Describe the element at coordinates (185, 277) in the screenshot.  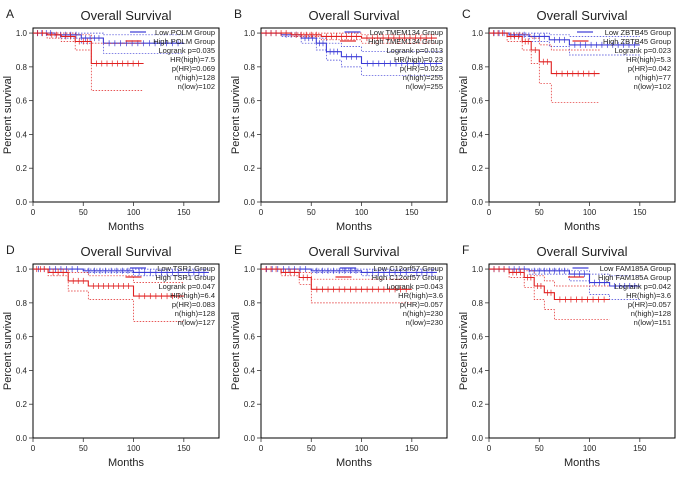
I see `legend-label-high: High TSR1 Group` at that location.